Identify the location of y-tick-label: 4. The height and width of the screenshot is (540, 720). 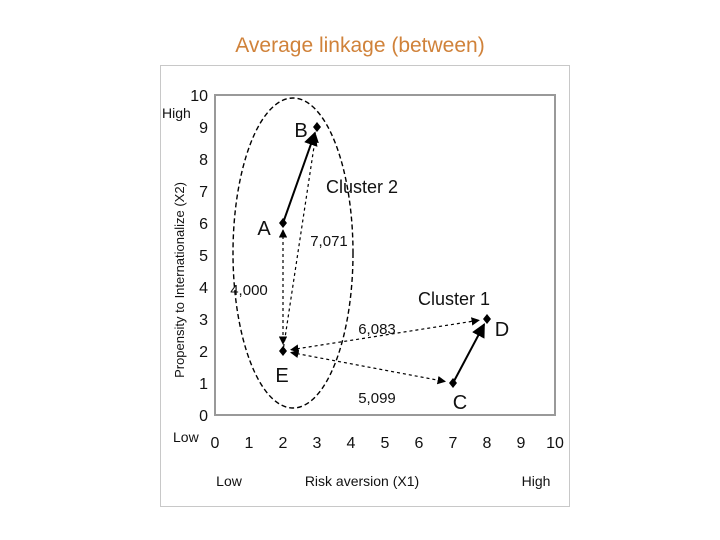
(203, 288).